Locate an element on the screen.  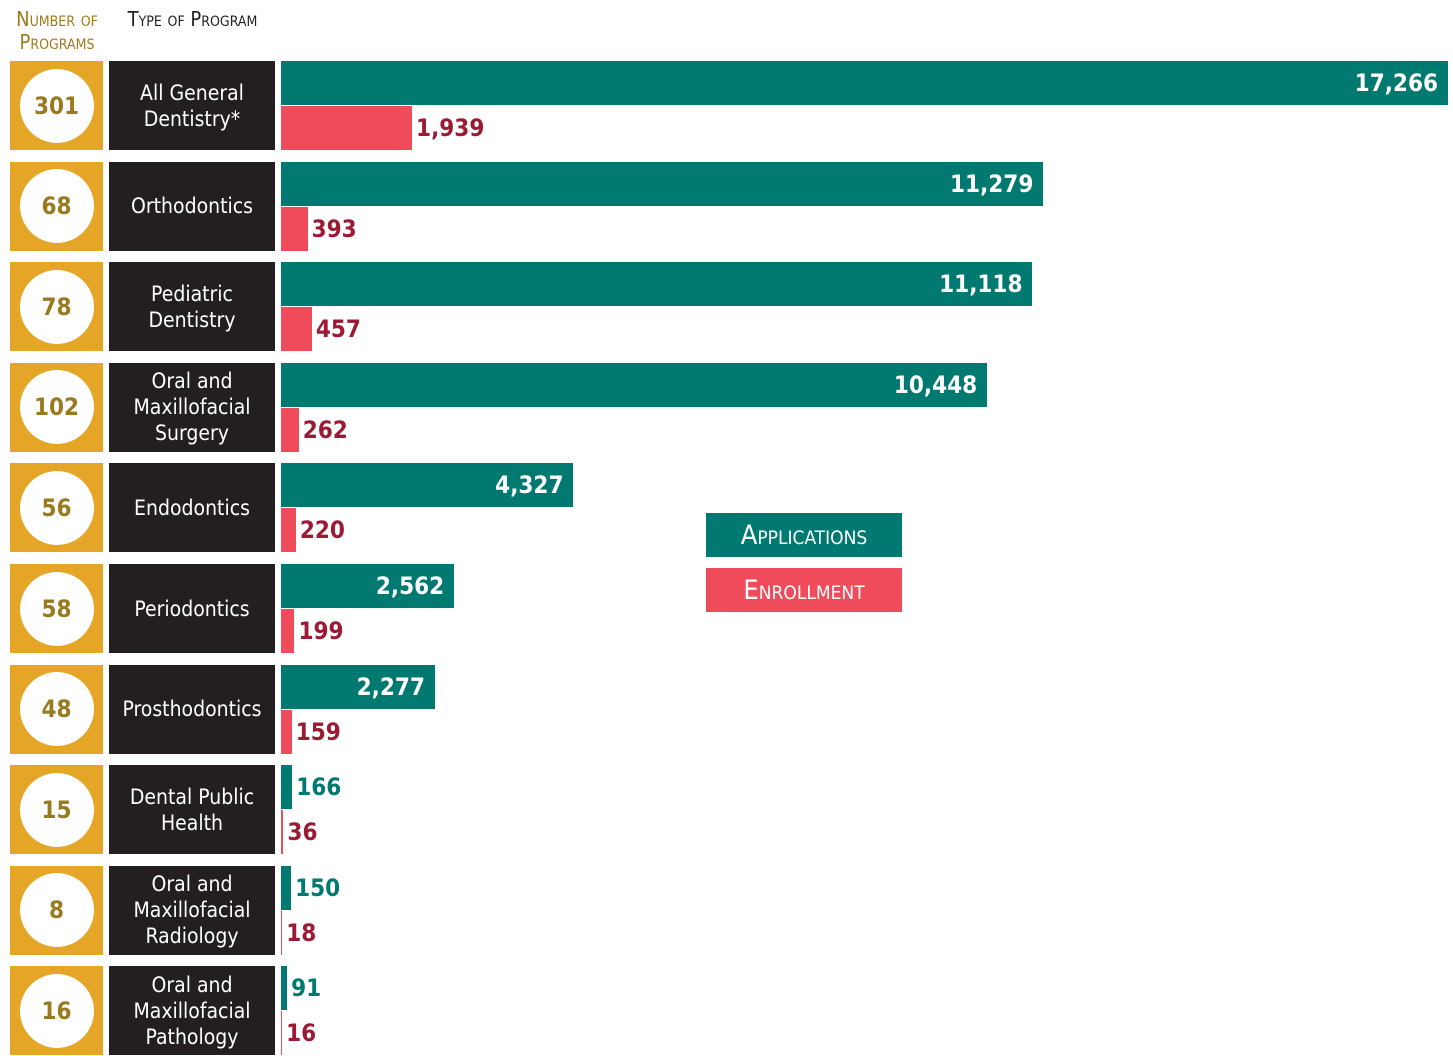
value-label: 2,562 is located at coordinates (410, 586).